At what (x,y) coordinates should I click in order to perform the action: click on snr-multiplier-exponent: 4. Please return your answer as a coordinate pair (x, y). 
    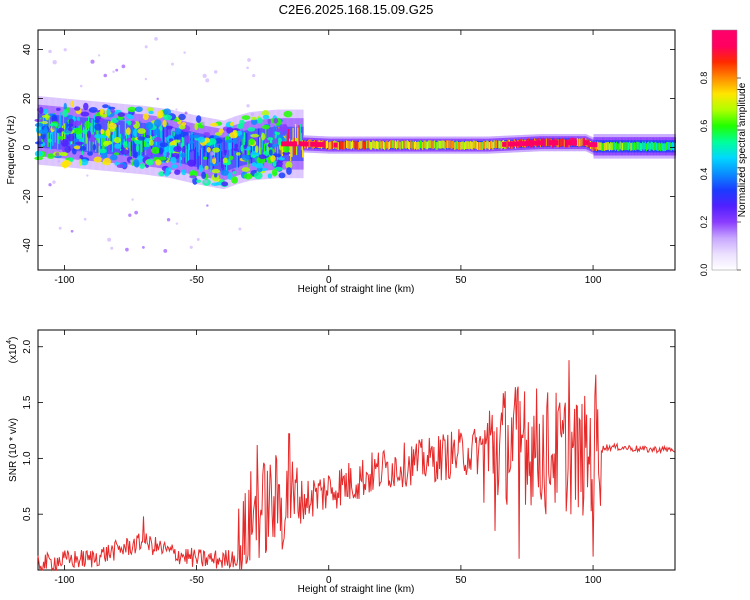
    Looking at the image, I should click on (9, 342).